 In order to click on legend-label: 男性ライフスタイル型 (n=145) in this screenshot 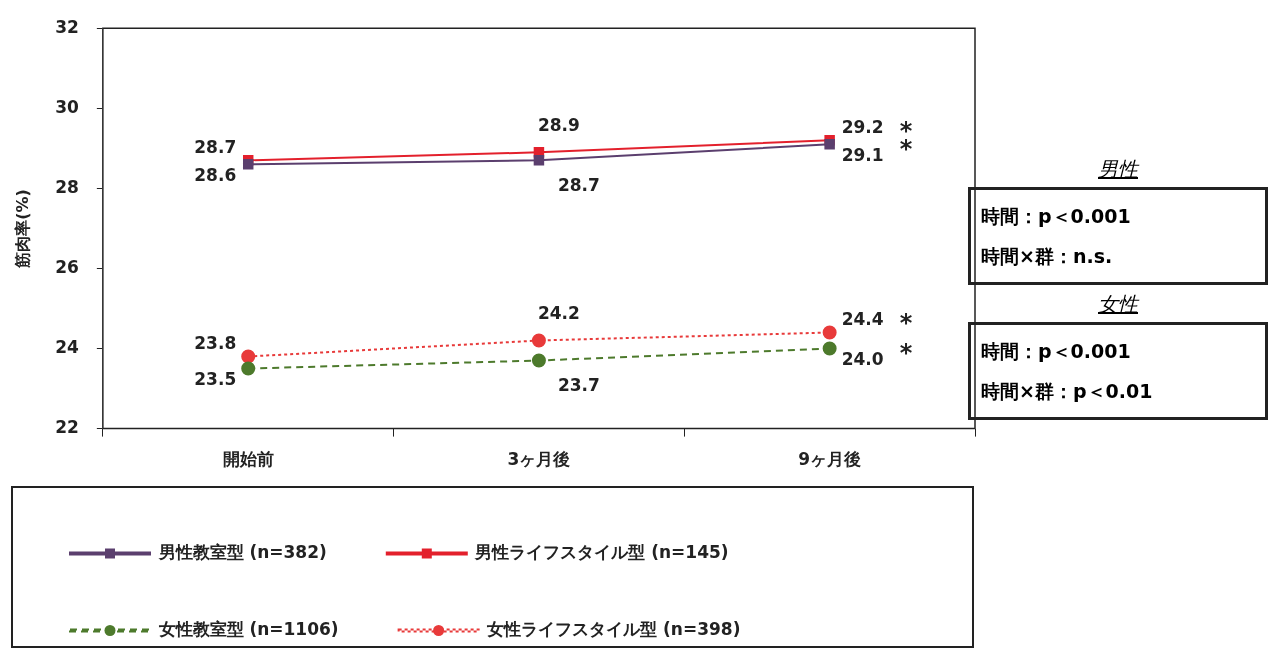, I will do `click(601, 551)`.